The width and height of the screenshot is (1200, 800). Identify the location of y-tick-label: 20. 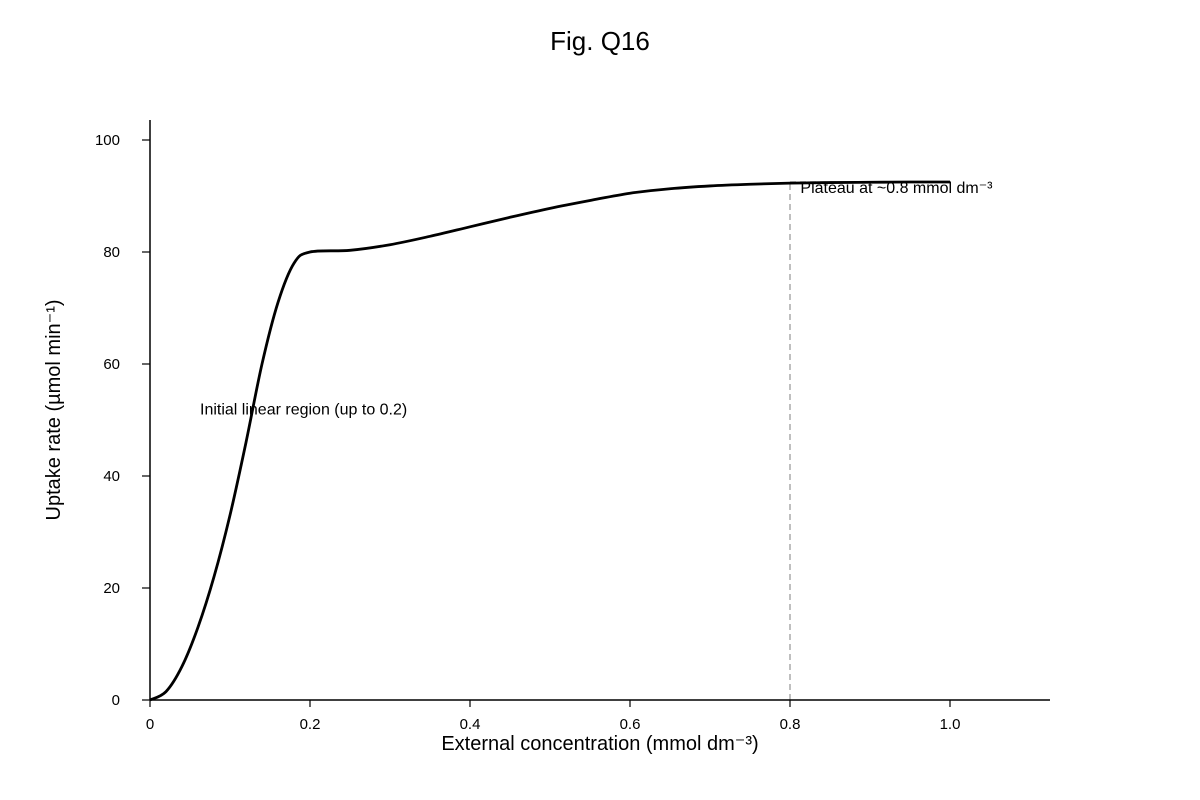
(111, 588).